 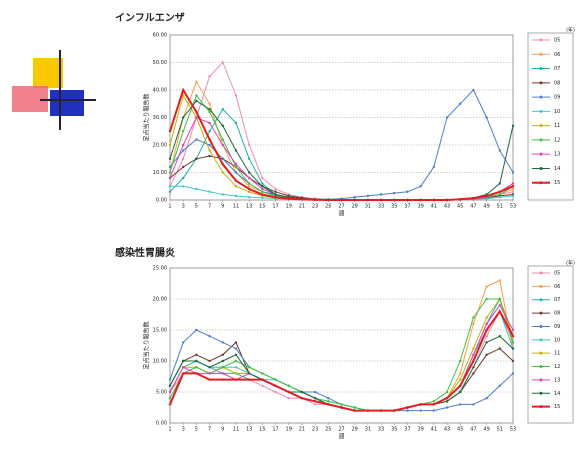 What do you see at coordinates (196, 207) in the screenshot?
I see `x-tick-label: 5` at bounding box center [196, 207].